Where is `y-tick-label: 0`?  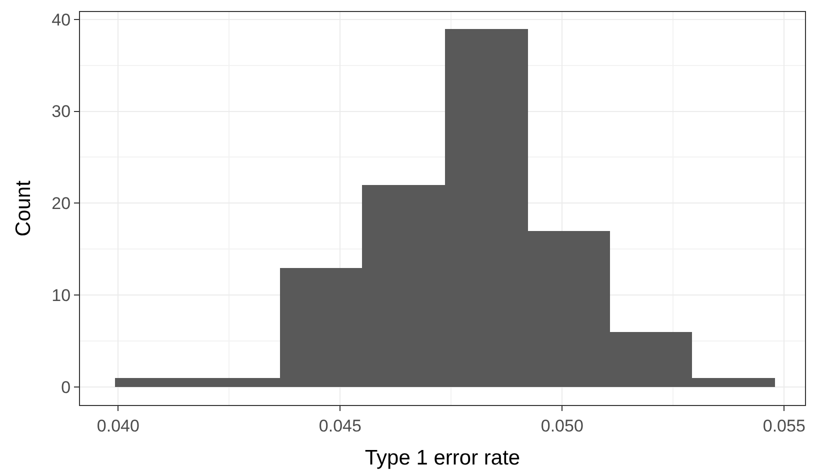
y-tick-label: 0 is located at coordinates (66, 387).